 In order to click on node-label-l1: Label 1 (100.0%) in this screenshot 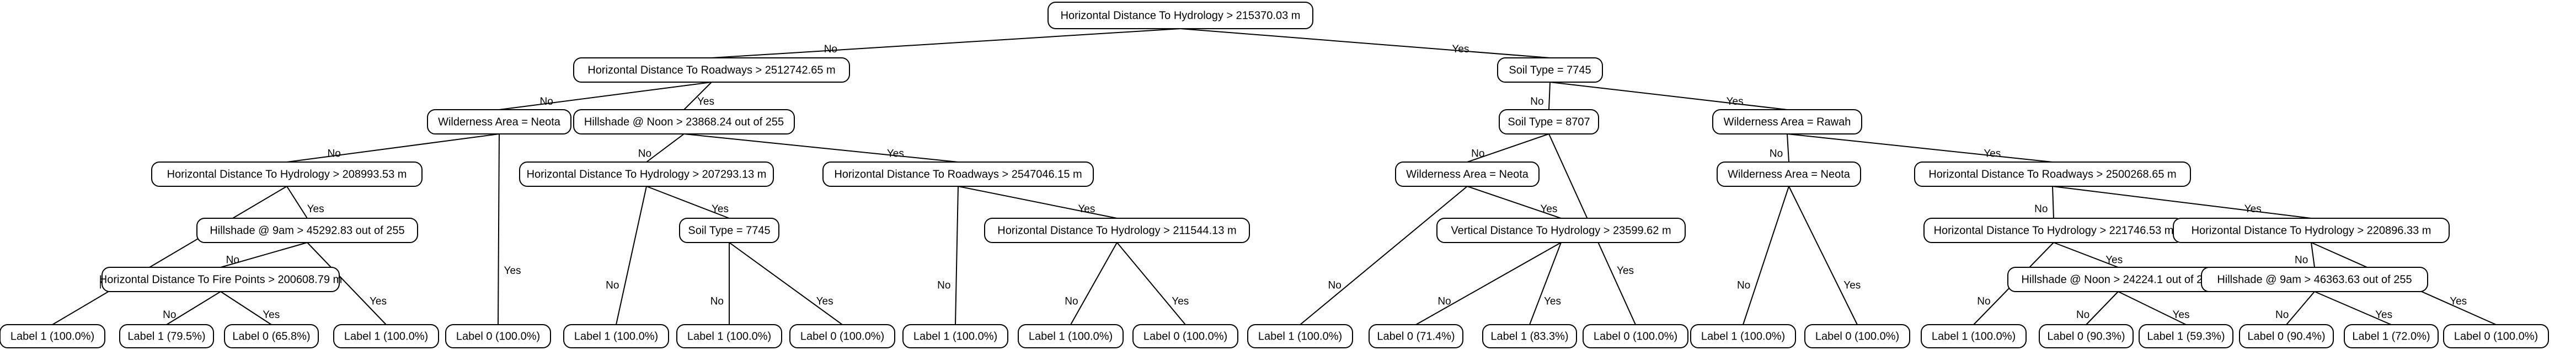, I will do `click(52, 336)`.